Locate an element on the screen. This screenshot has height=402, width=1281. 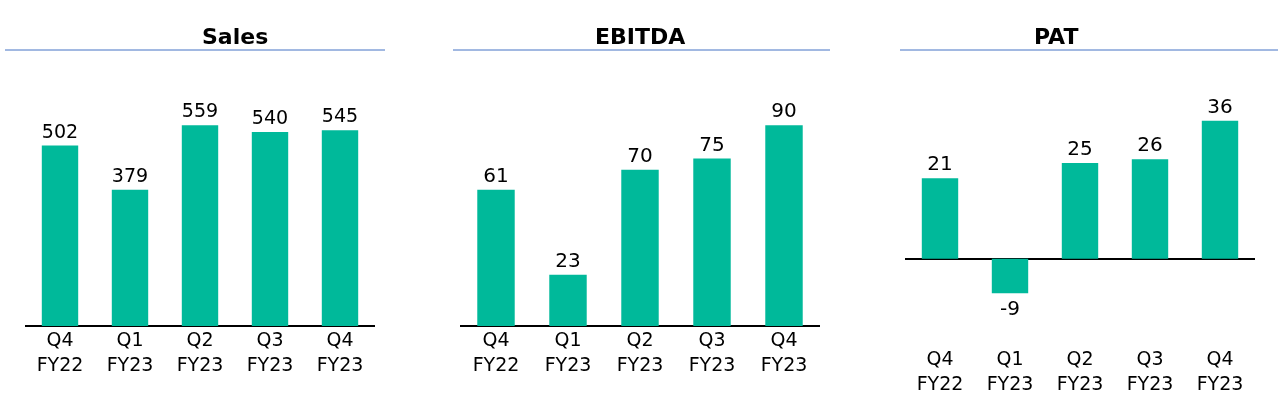
data-label: 540 is located at coordinates (270, 117).